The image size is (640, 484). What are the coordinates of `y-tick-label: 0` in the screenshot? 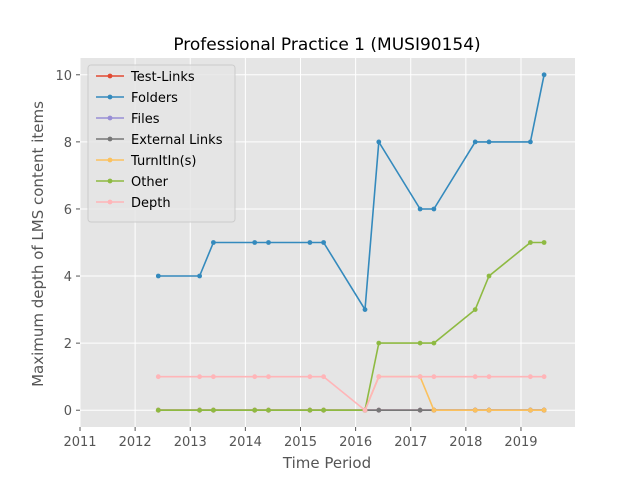 It's located at (68, 411).